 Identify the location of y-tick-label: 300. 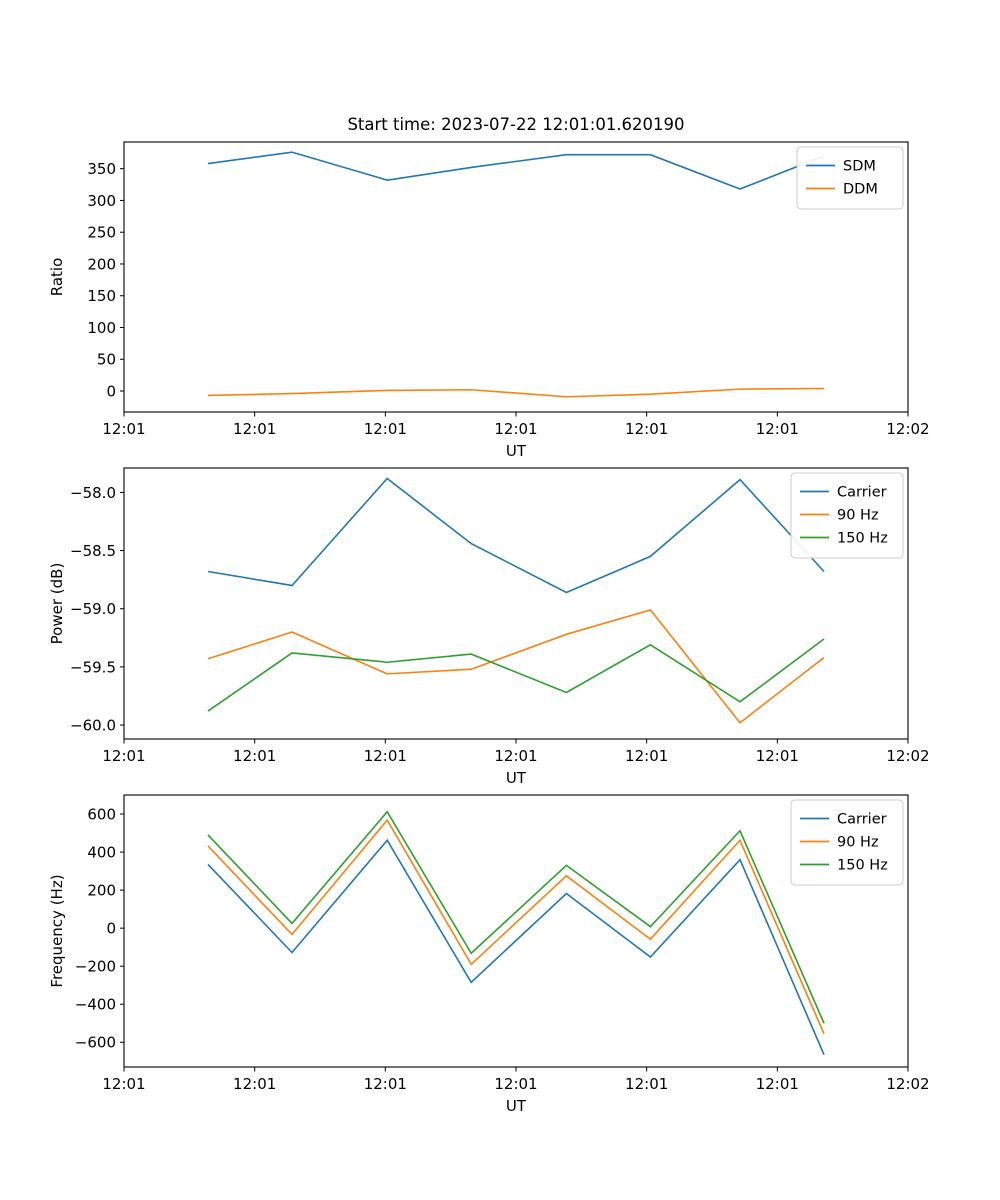
(101, 201).